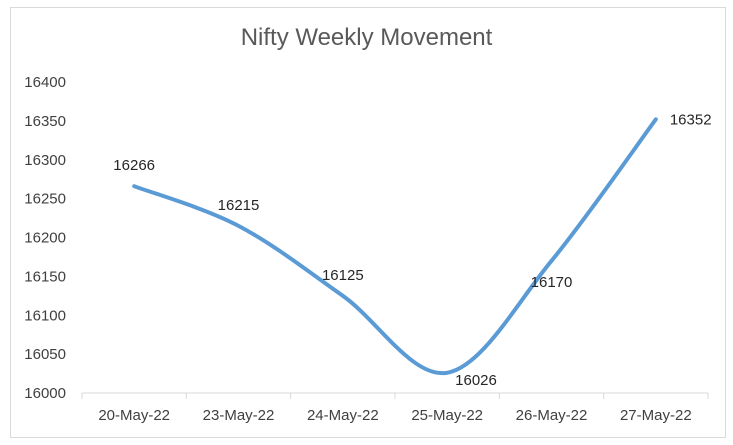 The image size is (733, 445). Describe the element at coordinates (134, 165) in the screenshot. I see `data-label: 16266` at that location.